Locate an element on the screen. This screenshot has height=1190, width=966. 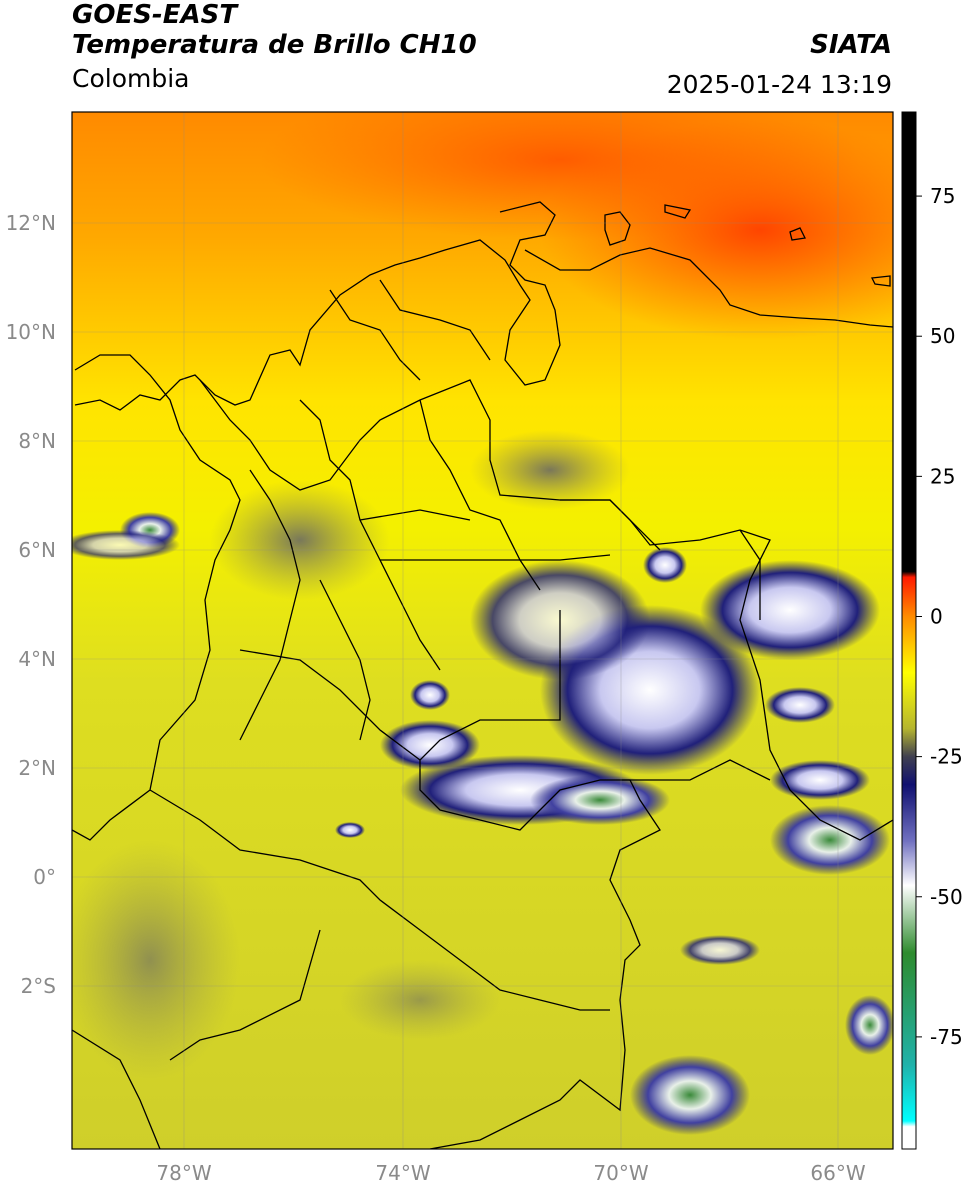
colorbar-tick-label: -50 is located at coordinates (946, 897).